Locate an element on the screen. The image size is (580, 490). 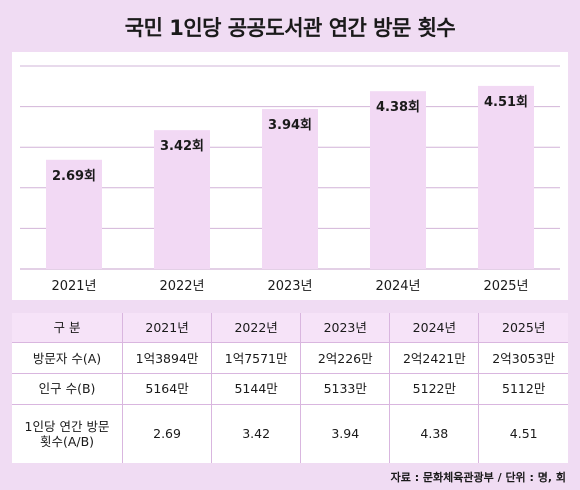
table-cell: 4.51 is located at coordinates (523, 434).